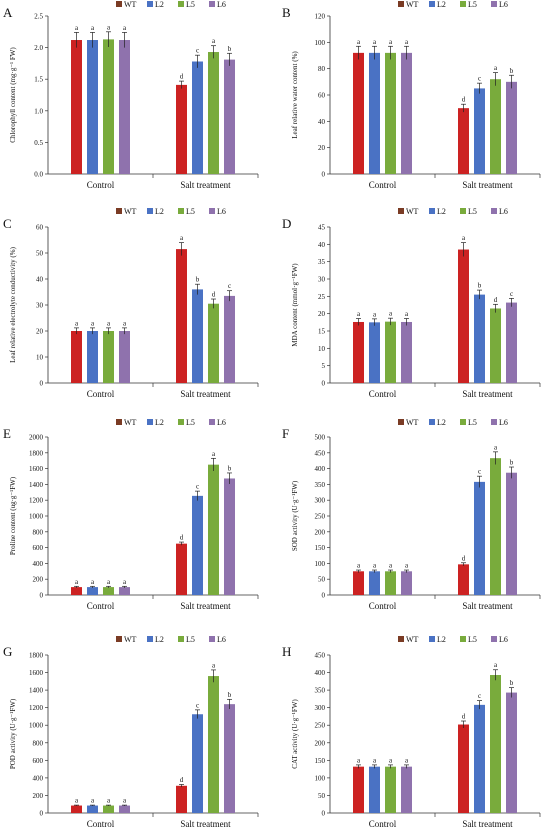 The height and width of the screenshot is (834, 550). Describe the element at coordinates (464, 717) in the screenshot. I see `significance-letter: d` at that location.